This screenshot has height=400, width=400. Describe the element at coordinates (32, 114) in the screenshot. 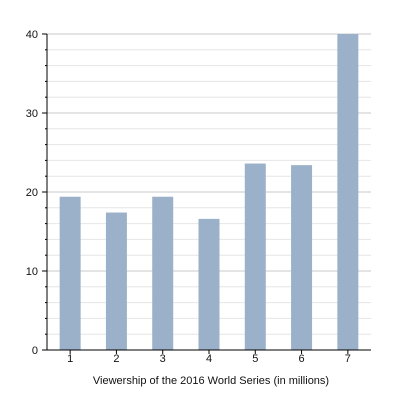

I see `y-tick-label: 30` at that location.